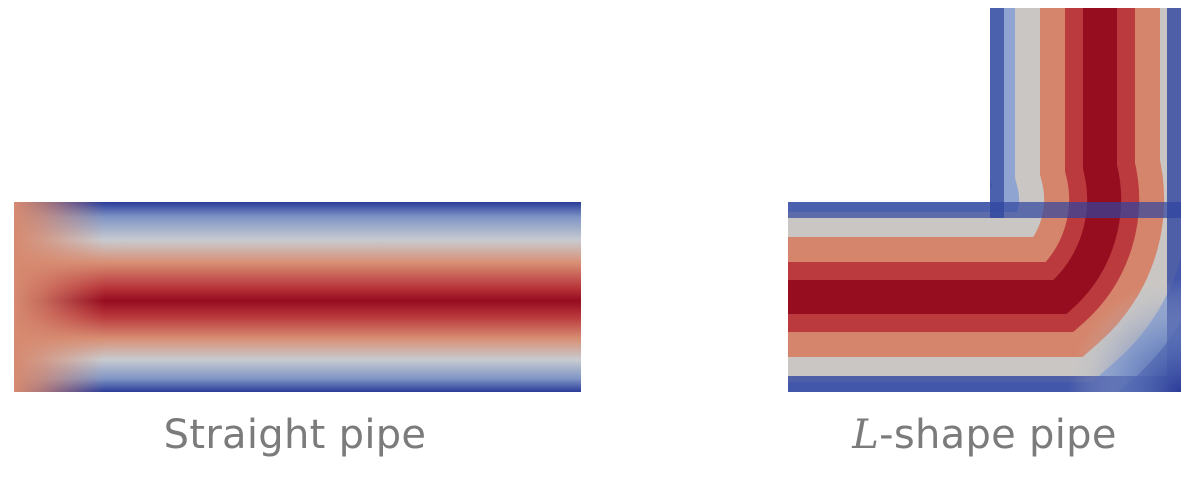 The image size is (1191, 496). I want to click on l-shape-math-symbol: L, so click(866, 435).